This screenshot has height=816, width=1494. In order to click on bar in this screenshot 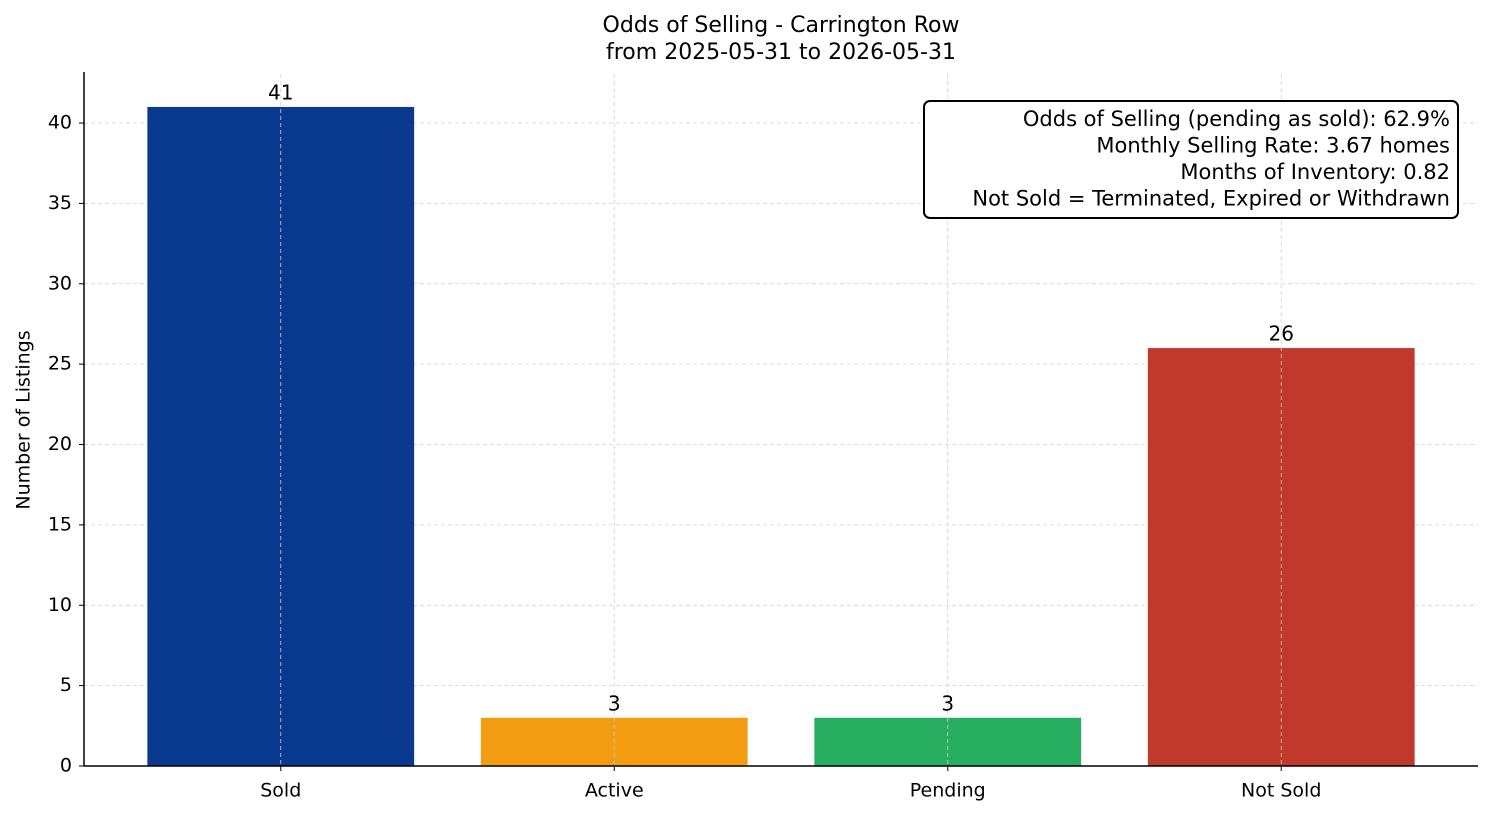, I will do `click(281, 436)`.